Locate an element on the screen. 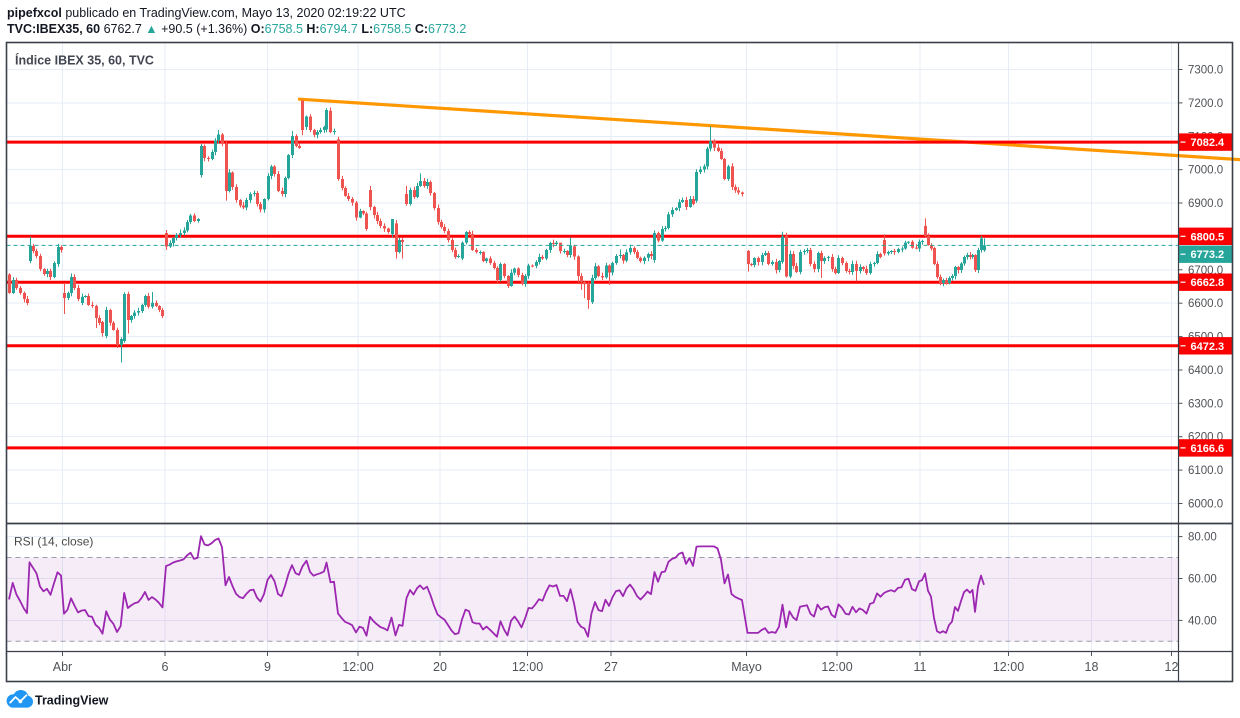 Image resolution: width=1240 pixels, height=718 pixels. svg-text: Índice IBEX 35, 60, TVC is located at coordinates (84, 60).